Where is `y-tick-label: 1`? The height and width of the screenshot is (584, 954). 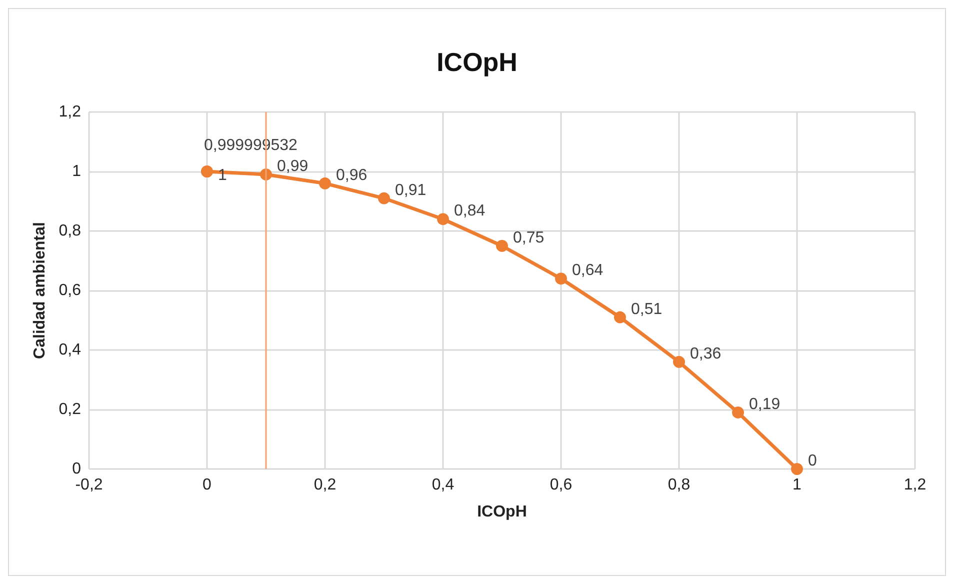
y-tick-label: 1 is located at coordinates (77, 171).